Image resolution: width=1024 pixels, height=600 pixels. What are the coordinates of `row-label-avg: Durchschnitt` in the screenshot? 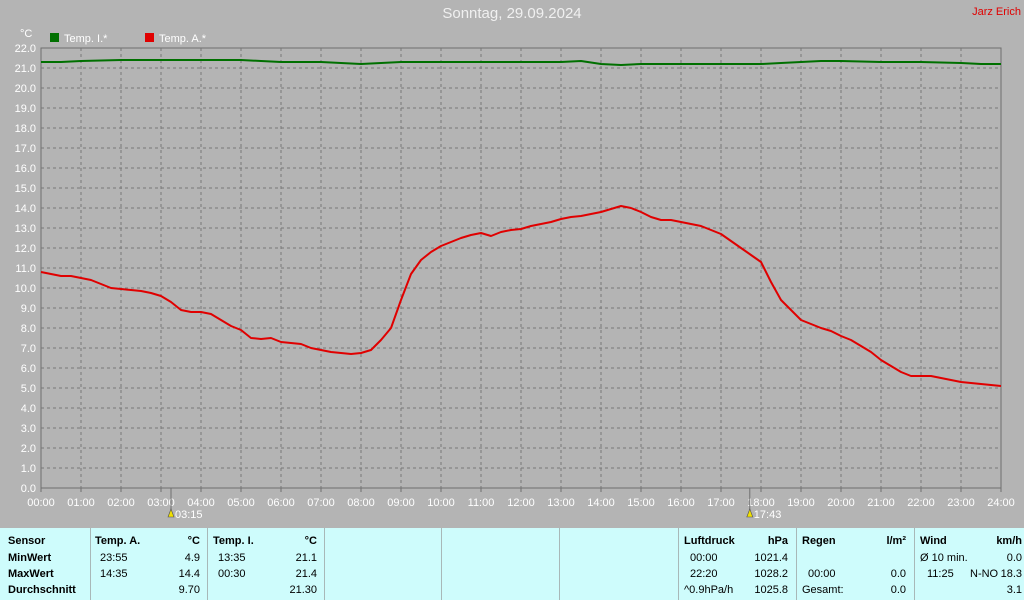 It's located at (42, 590).